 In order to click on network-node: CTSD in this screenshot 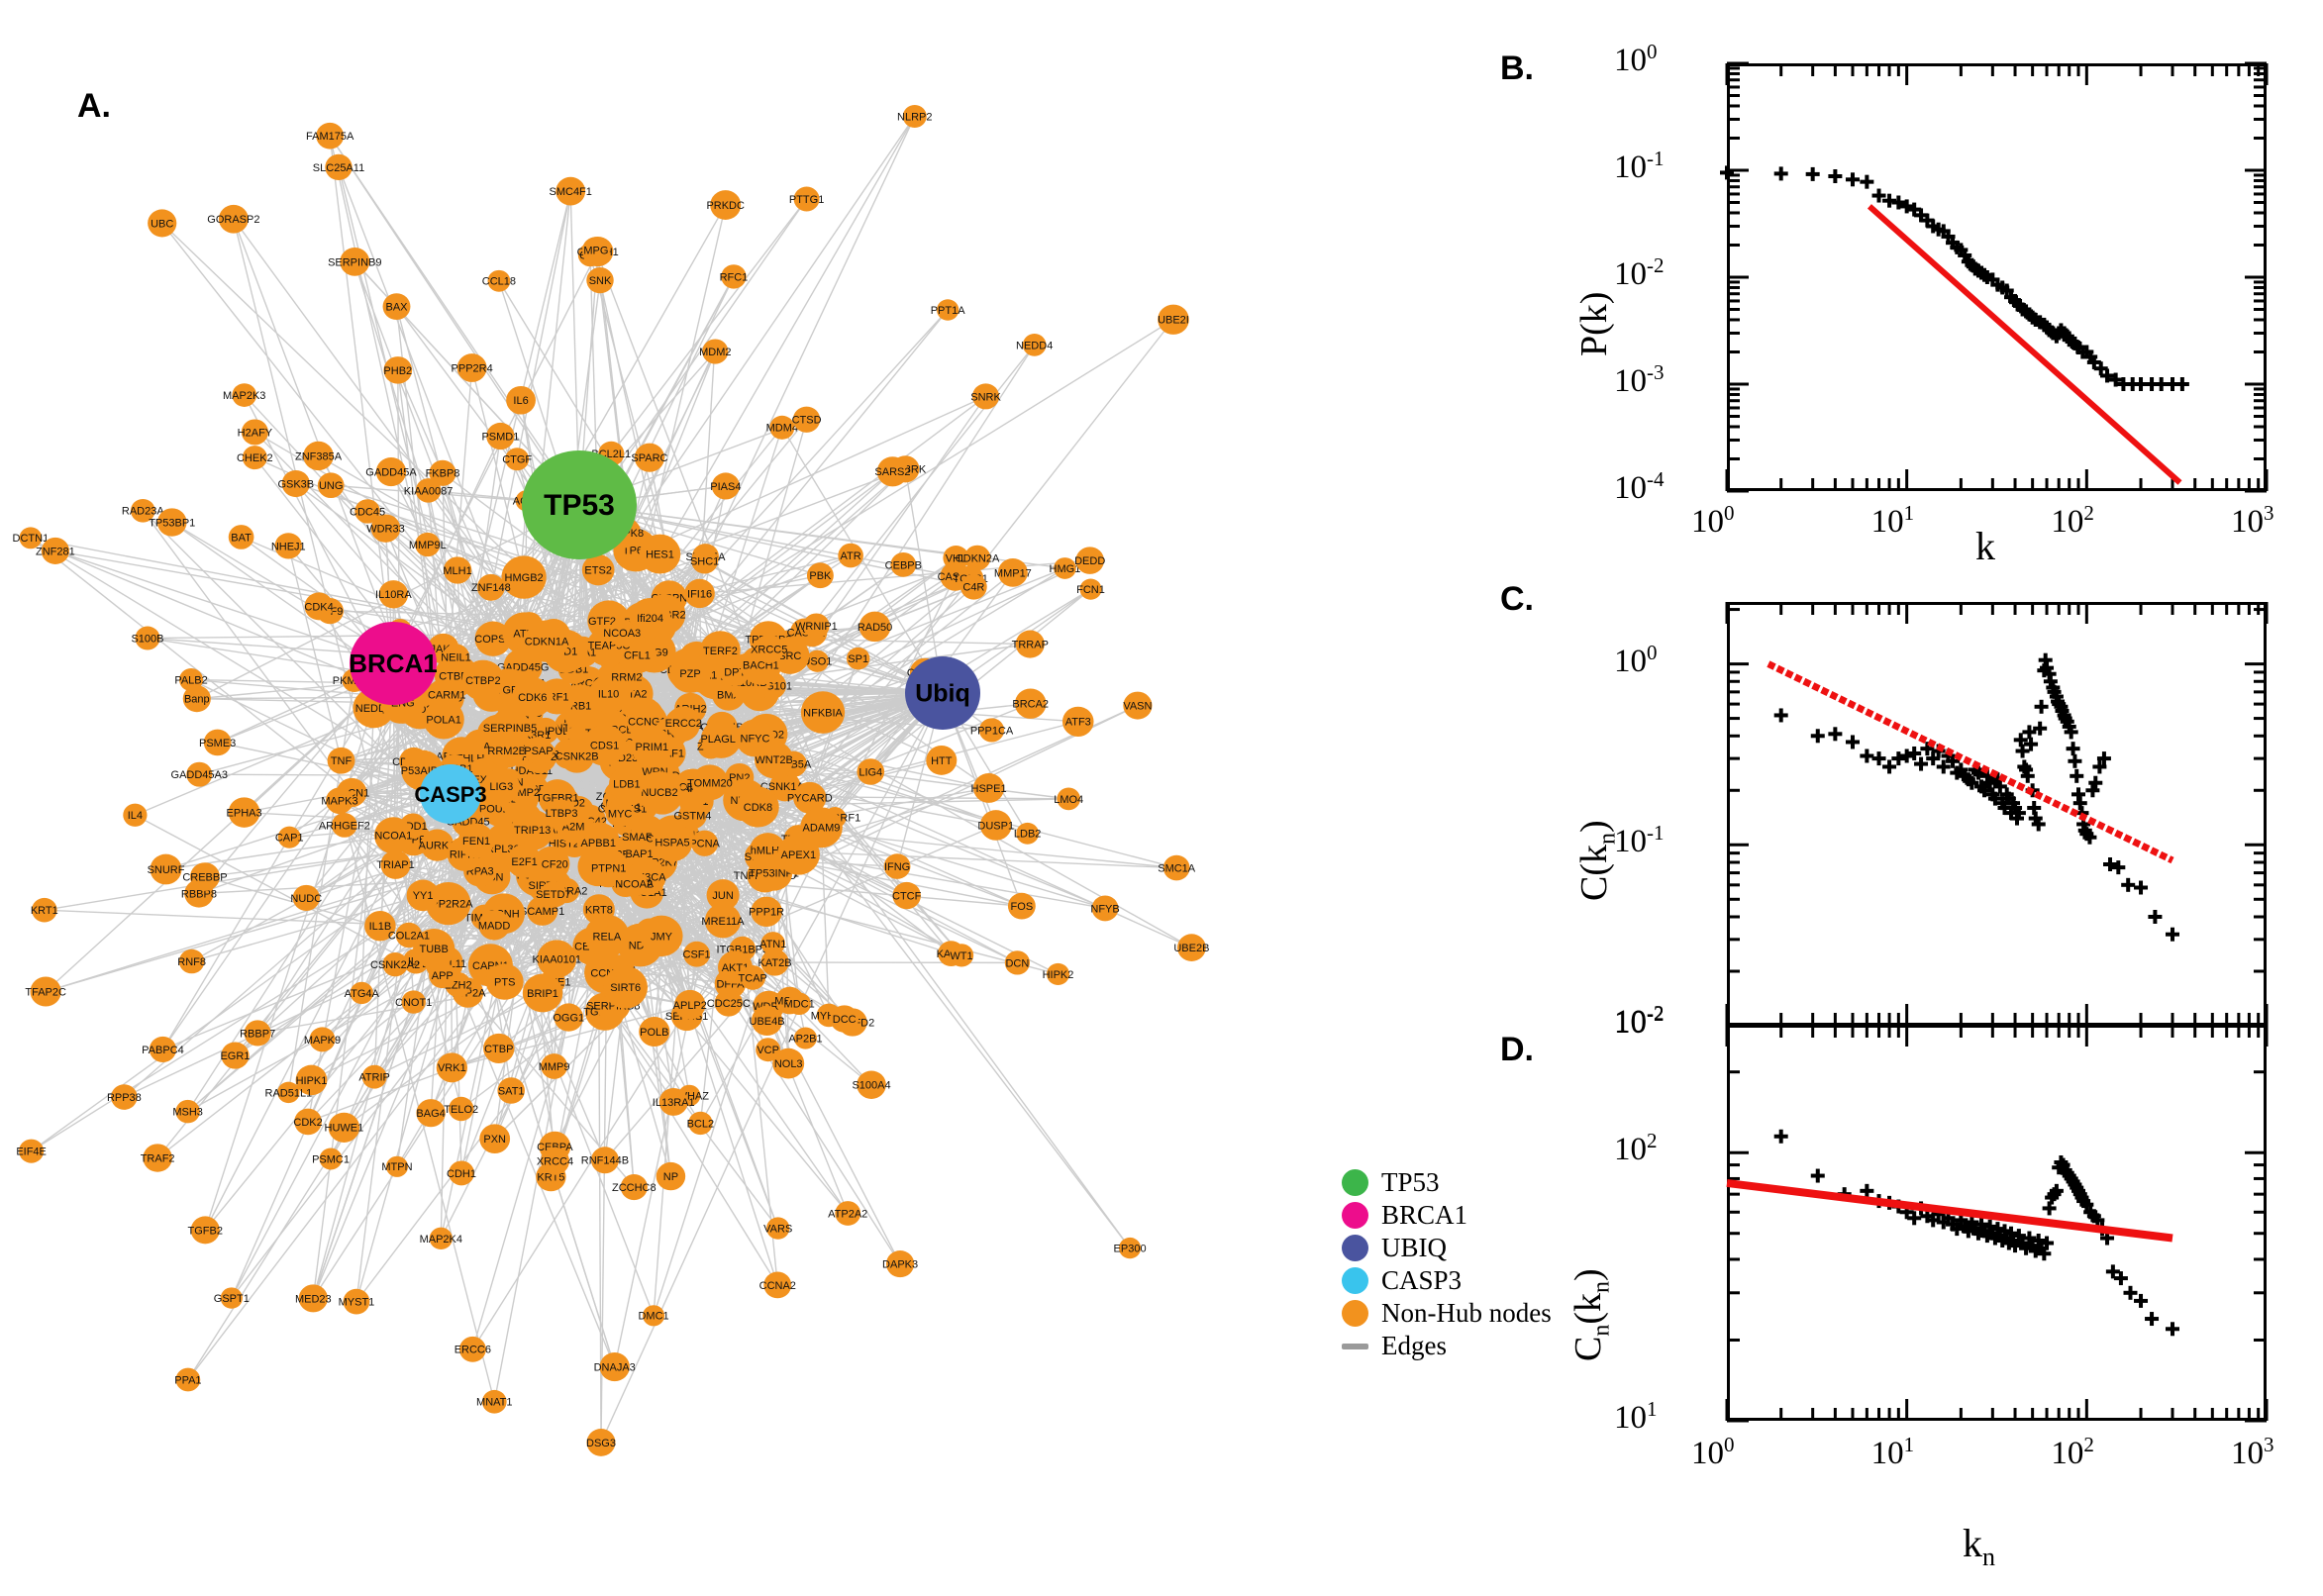, I will do `click(807, 420)`.